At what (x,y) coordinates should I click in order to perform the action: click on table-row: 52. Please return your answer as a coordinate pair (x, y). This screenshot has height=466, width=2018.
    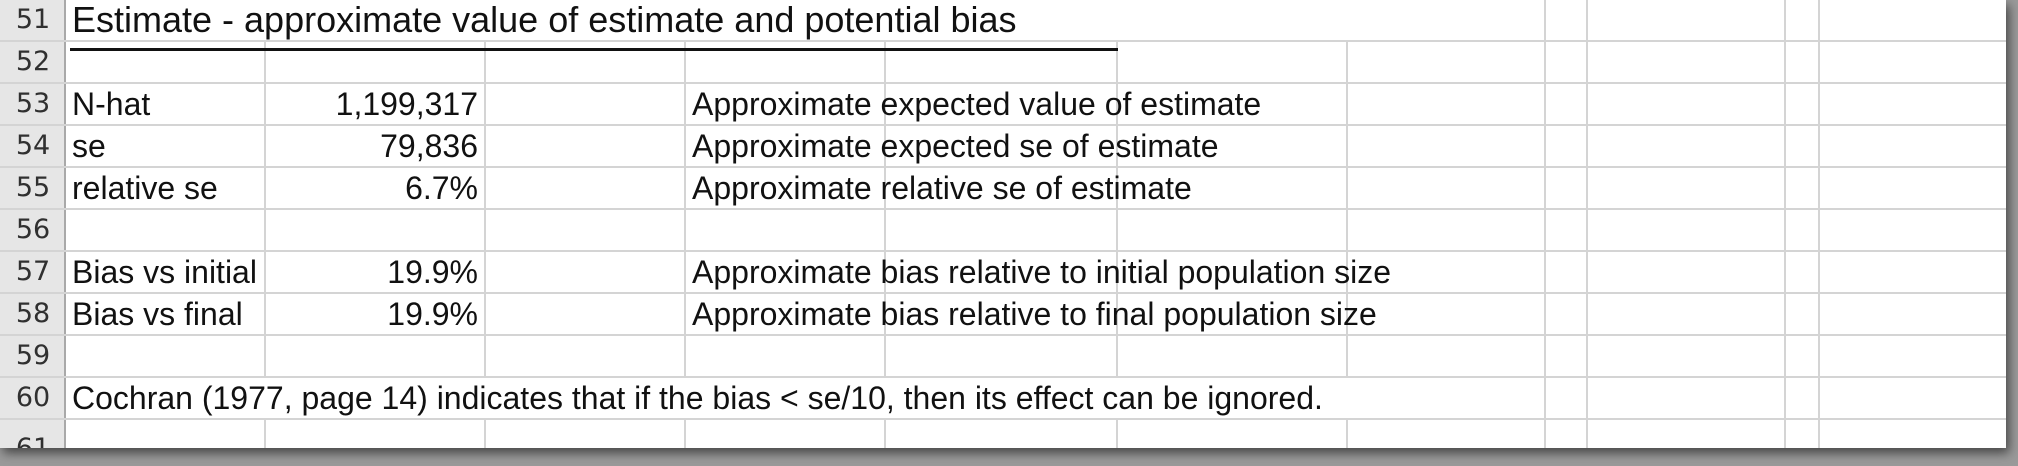
    Looking at the image, I should click on (1003, 63).